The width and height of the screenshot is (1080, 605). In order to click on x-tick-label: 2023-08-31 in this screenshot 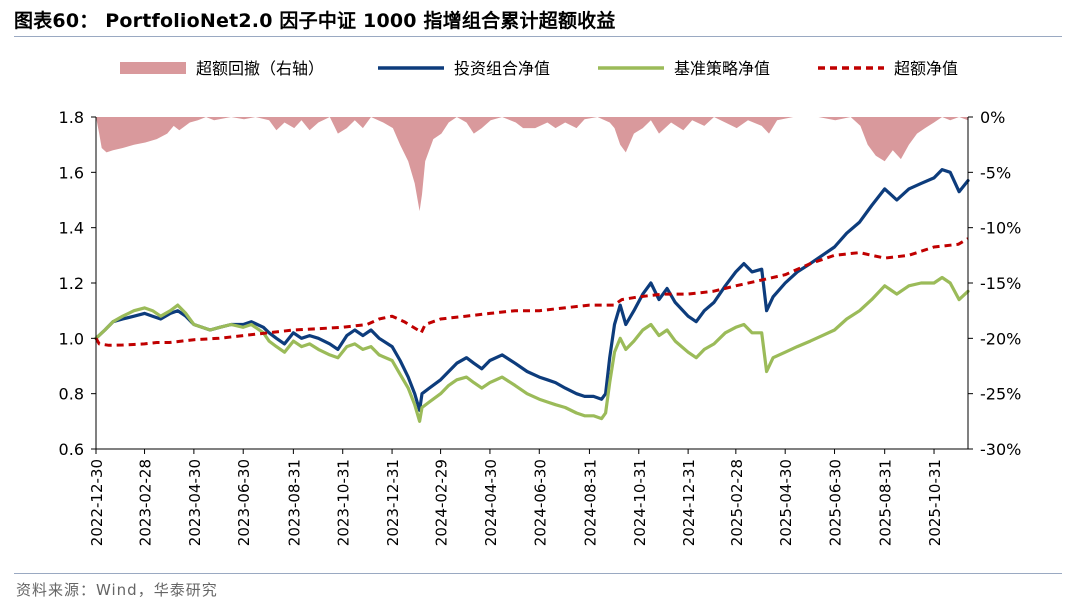, I will do `click(294, 502)`.